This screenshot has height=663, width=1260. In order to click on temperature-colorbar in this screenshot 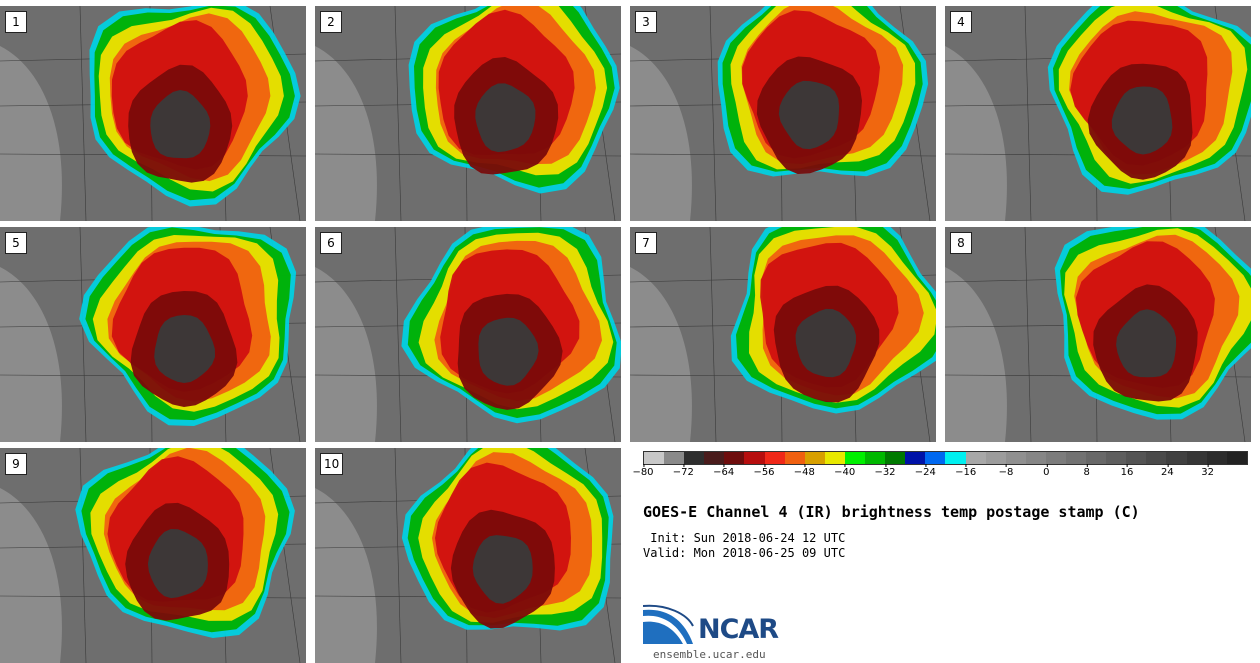, I will do `click(945, 458)`.